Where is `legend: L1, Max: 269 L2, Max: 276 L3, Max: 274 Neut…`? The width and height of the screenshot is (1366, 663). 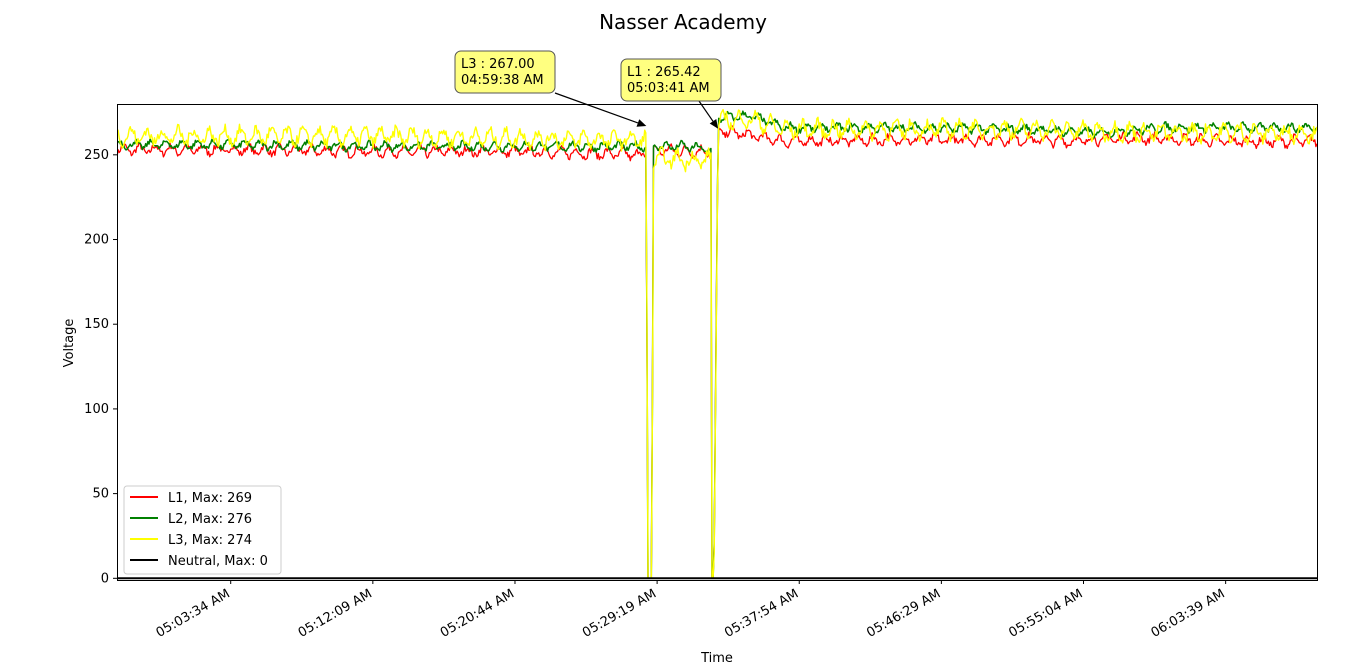
legend: L1, Max: 269 L2, Max: 276 L3, Max: 274 Neut… is located at coordinates (202, 530).